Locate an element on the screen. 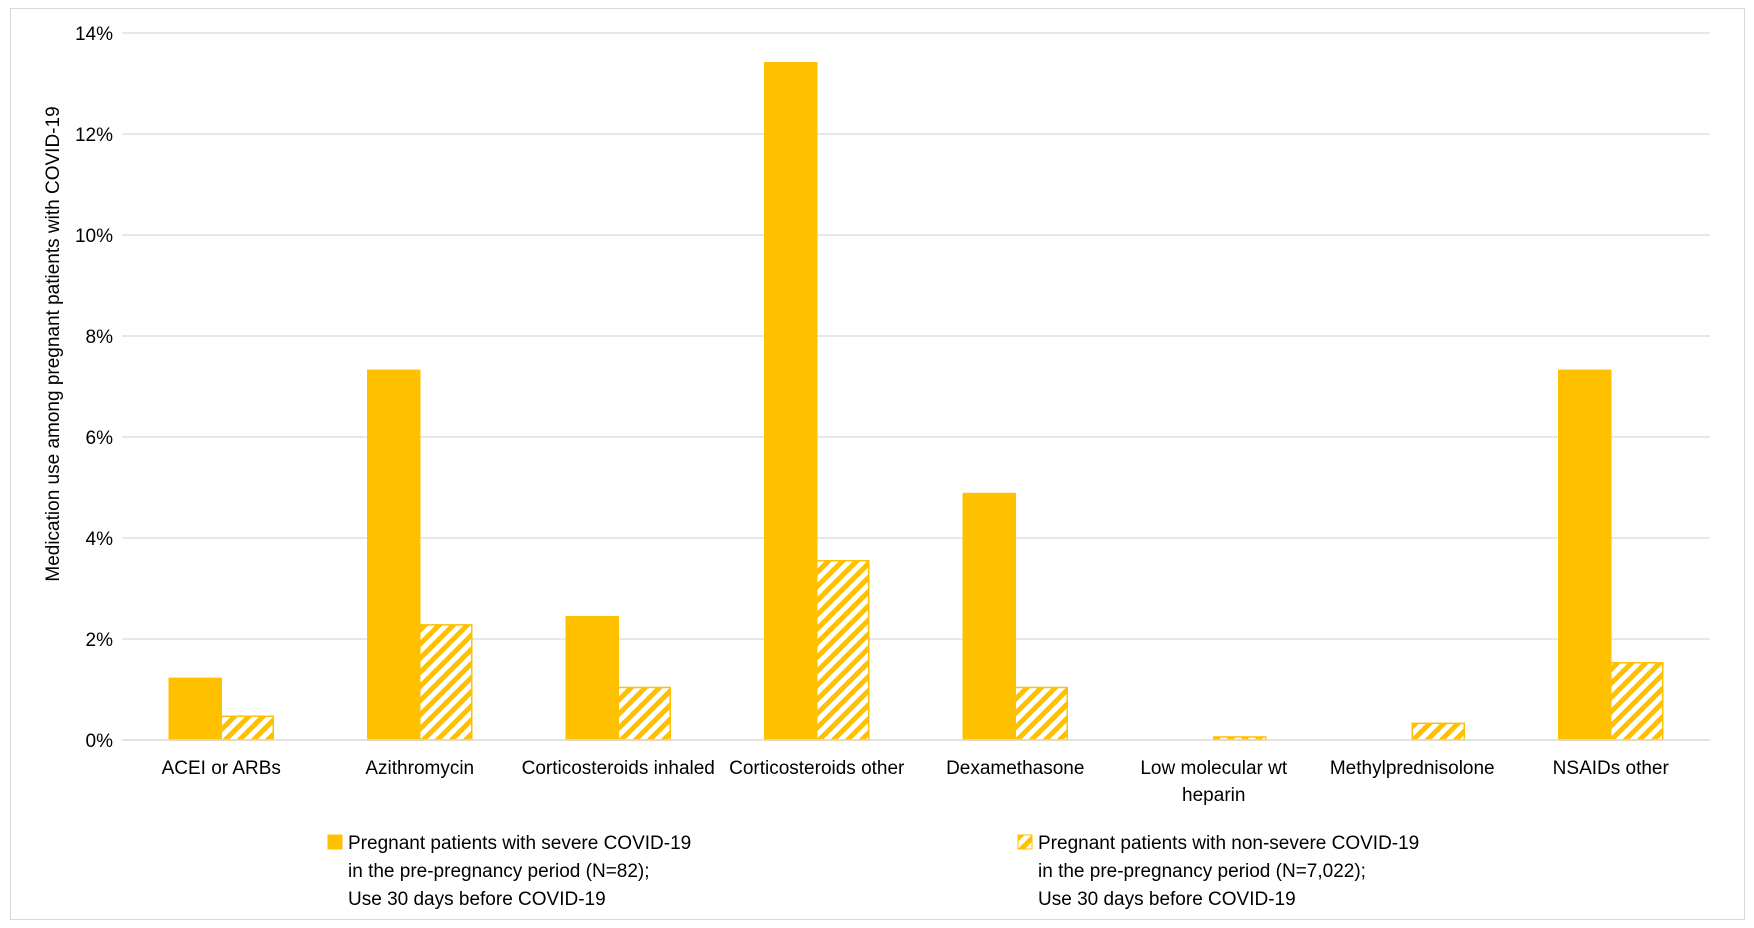 The width and height of the screenshot is (1754, 928). x-tick-label: ACEI or ARBs is located at coordinates (221, 768).